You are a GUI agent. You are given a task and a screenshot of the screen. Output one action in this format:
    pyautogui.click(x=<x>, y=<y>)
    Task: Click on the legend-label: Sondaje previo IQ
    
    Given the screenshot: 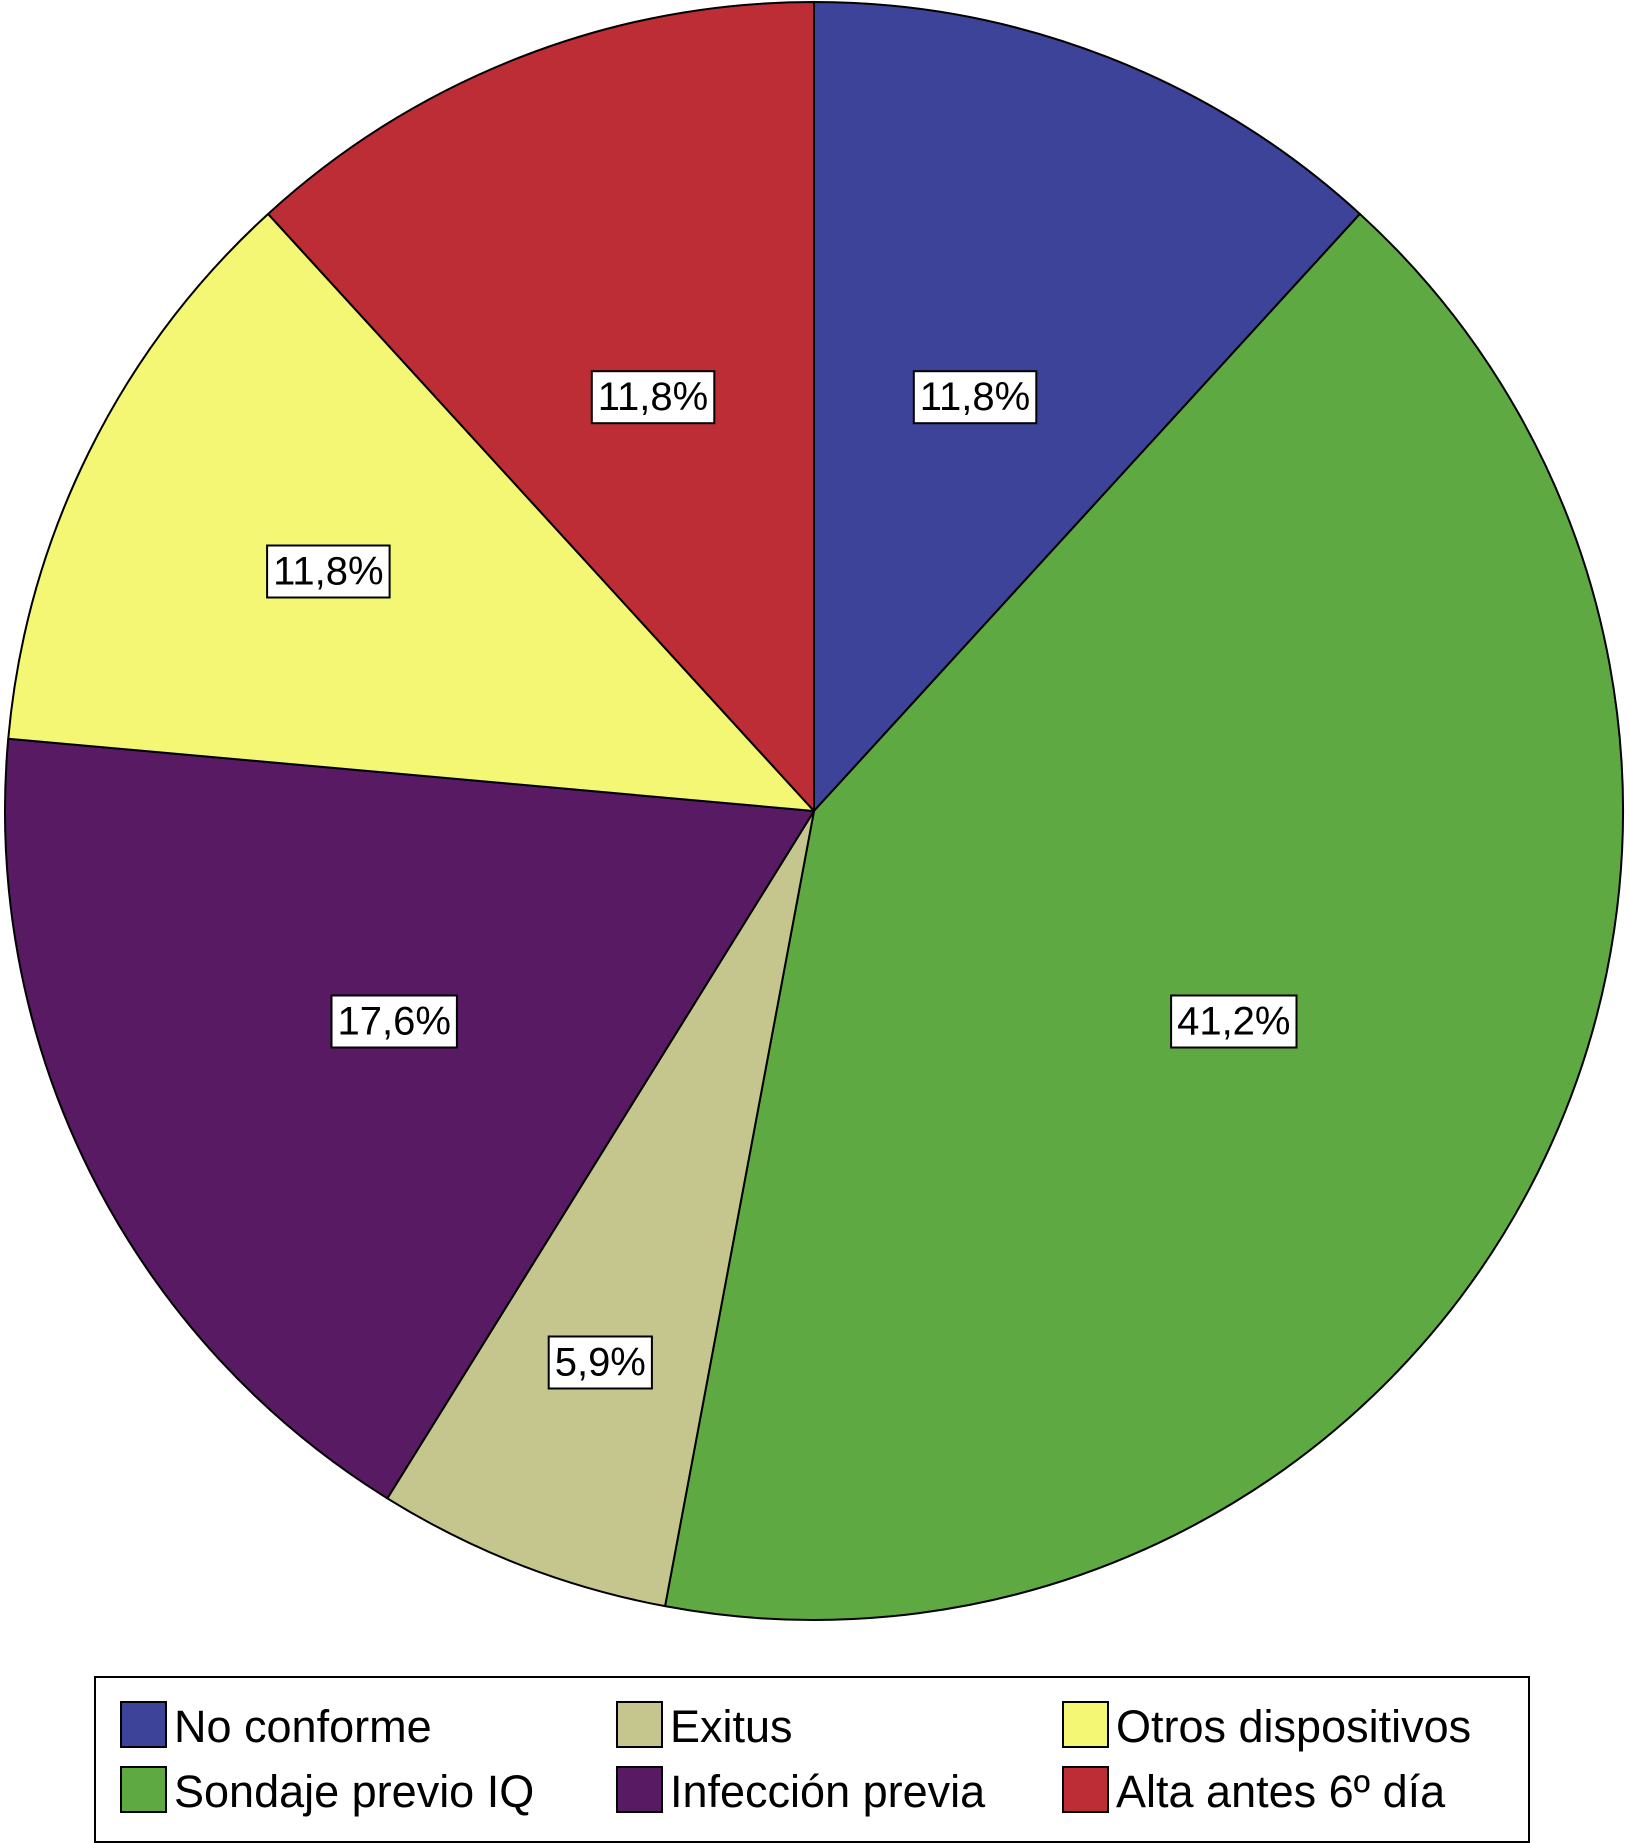 What is the action you would take?
    pyautogui.click(x=354, y=1791)
    